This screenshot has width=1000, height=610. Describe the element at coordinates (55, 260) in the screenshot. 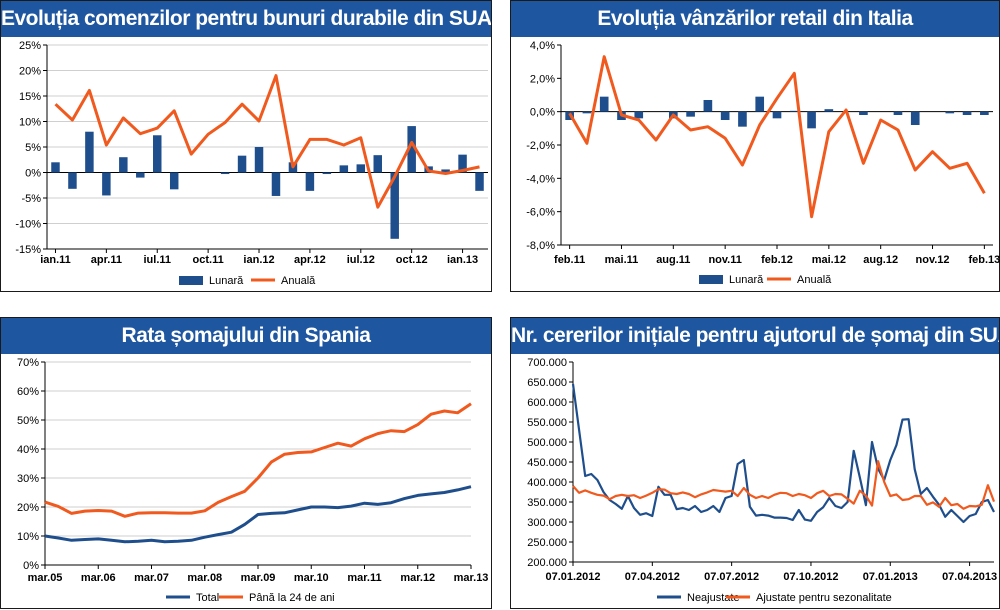

I see `x-tick-label: ian.11` at that location.